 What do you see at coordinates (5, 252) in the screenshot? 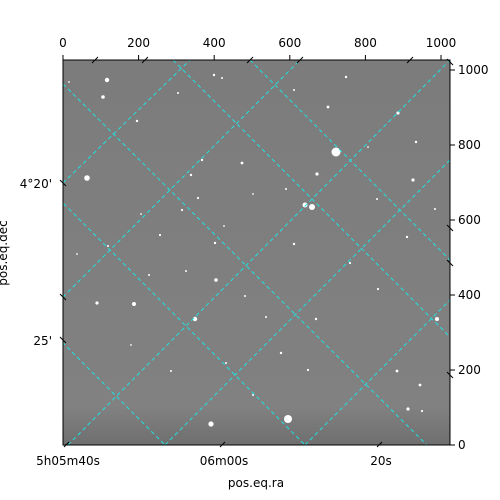
I see `dec-axis-label: pos.eq.dec` at bounding box center [5, 252].